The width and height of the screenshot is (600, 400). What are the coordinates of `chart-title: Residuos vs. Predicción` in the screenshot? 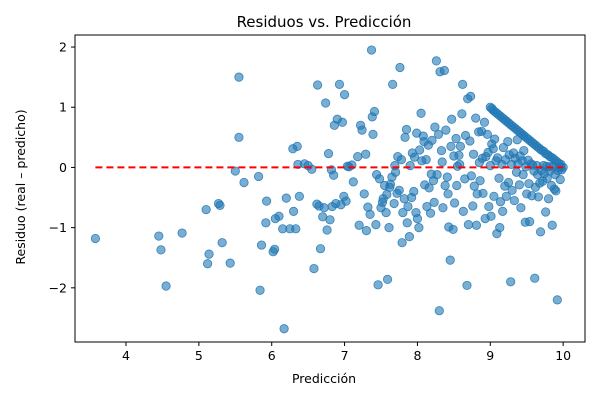 It's located at (324, 22).